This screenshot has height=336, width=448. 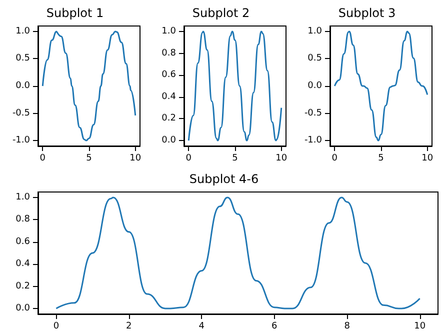 What do you see at coordinates (367, 13) in the screenshot?
I see `chart-title: Subplot 3` at bounding box center [367, 13].